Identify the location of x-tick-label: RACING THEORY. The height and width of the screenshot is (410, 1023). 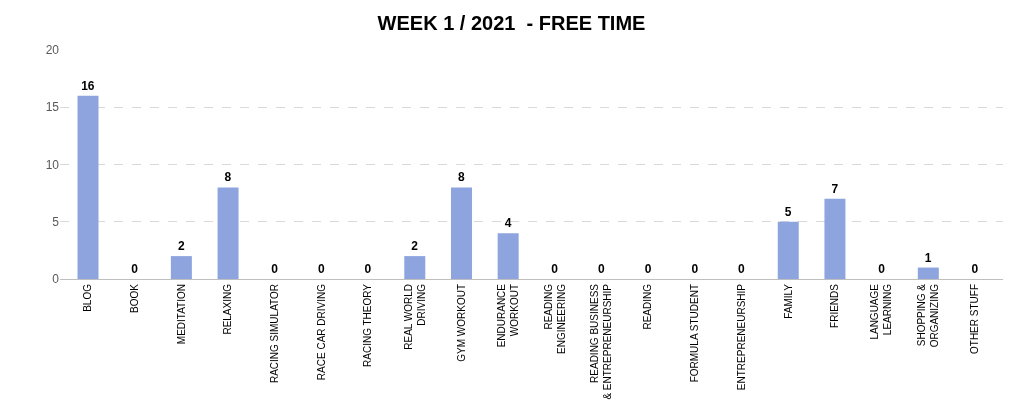
(368, 325).